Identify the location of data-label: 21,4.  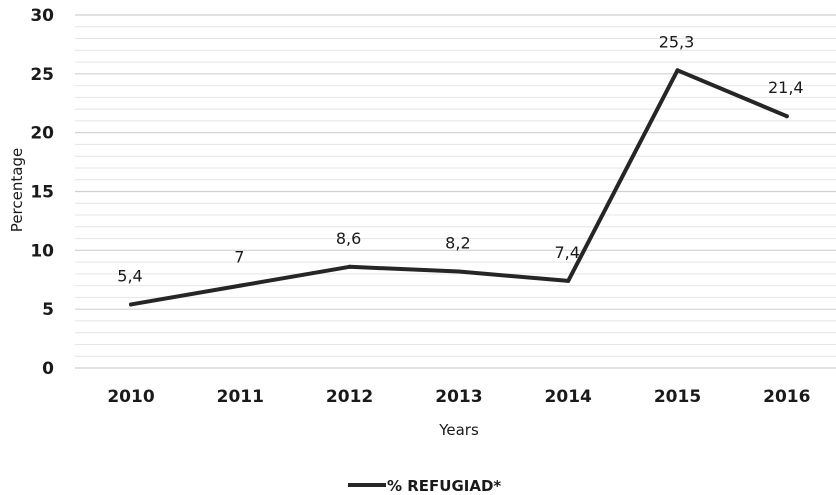
(786, 87).